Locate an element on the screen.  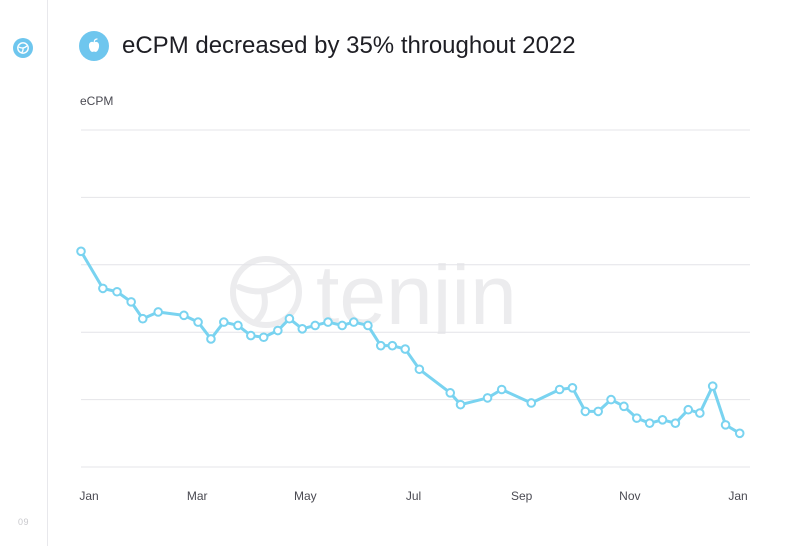
apple-icon is located at coordinates (94, 46).